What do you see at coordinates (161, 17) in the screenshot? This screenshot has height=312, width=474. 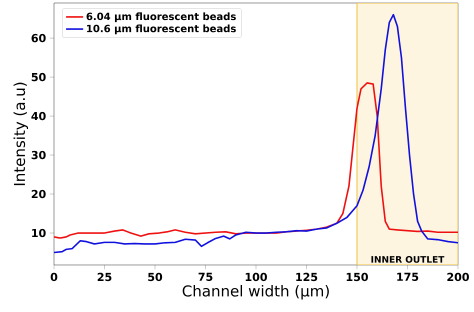 I see `legend-label: 6.04 µm fluorescent beads` at bounding box center [161, 17].